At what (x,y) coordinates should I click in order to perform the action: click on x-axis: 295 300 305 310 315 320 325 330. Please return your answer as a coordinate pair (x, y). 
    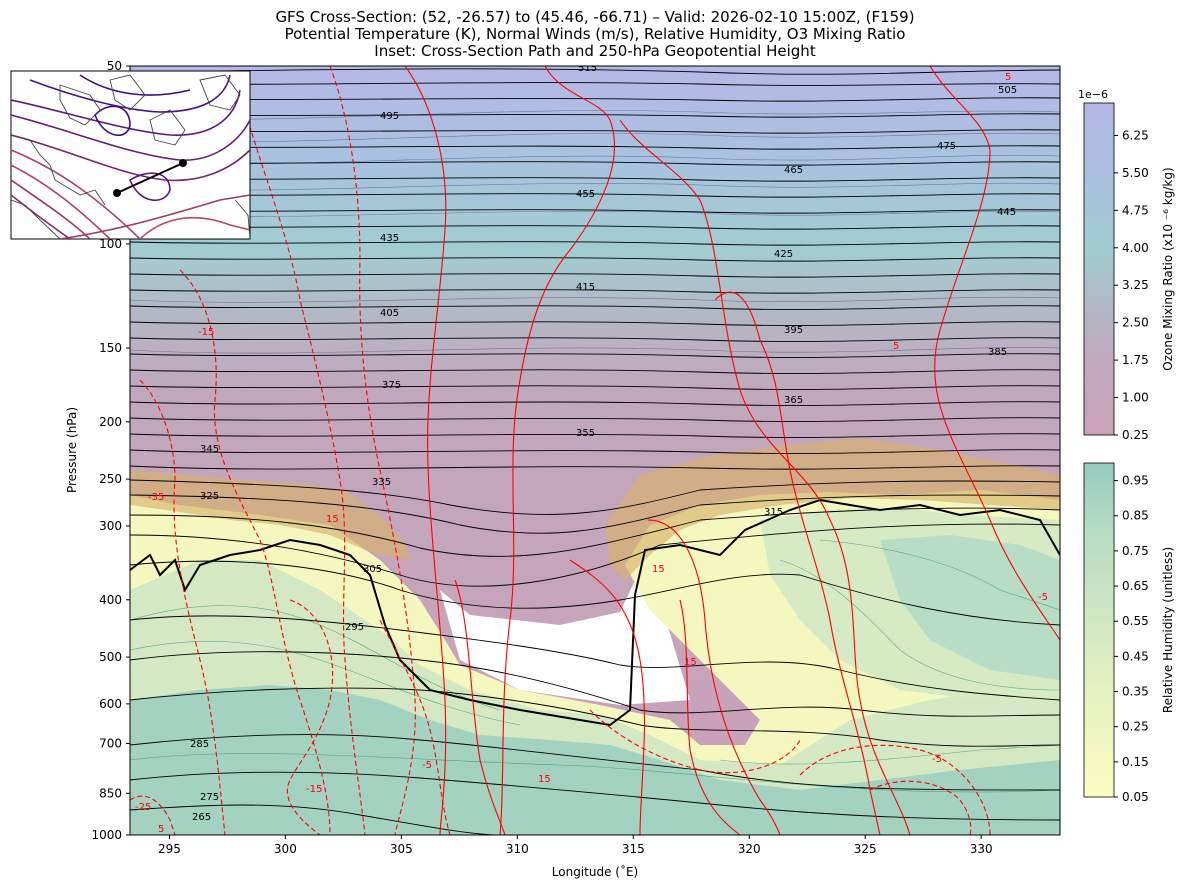
    Looking at the image, I should click on (575, 845).